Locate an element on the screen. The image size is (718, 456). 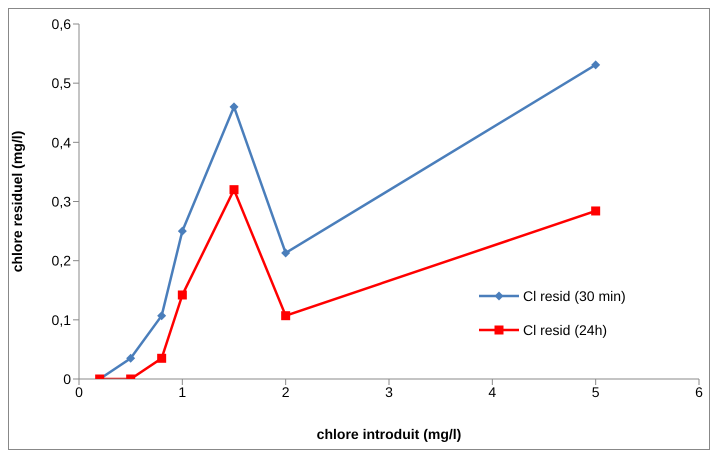
x-tick-label: 6 is located at coordinates (699, 392).